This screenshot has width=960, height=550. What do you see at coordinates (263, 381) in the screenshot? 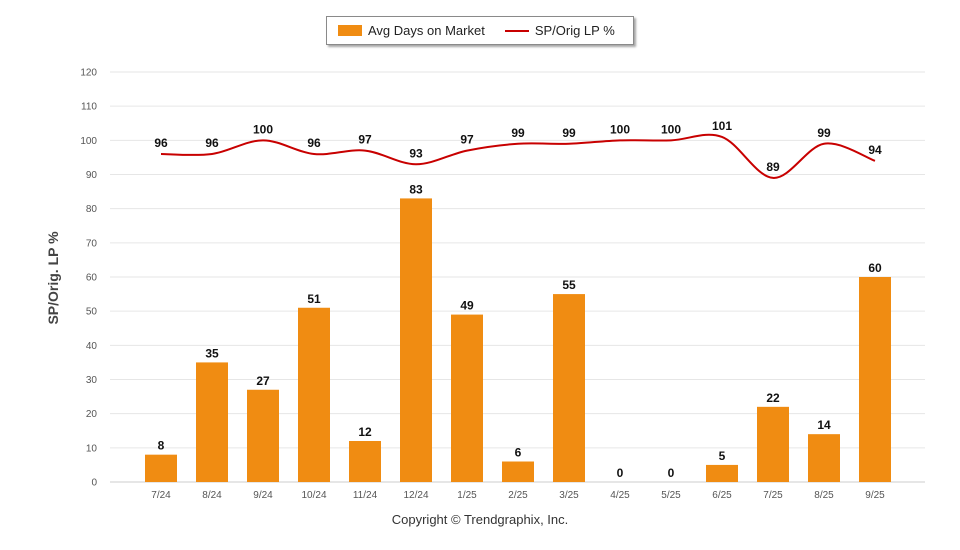
I see `bar-value-label: 27` at bounding box center [263, 381].